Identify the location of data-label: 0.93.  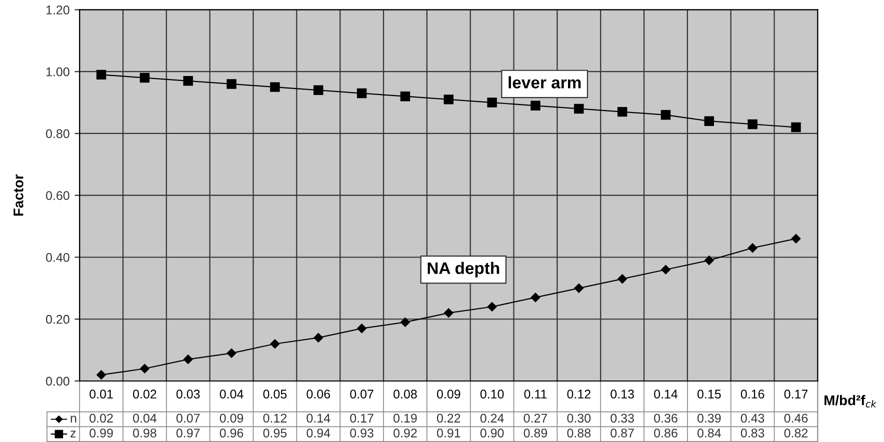
(362, 433).